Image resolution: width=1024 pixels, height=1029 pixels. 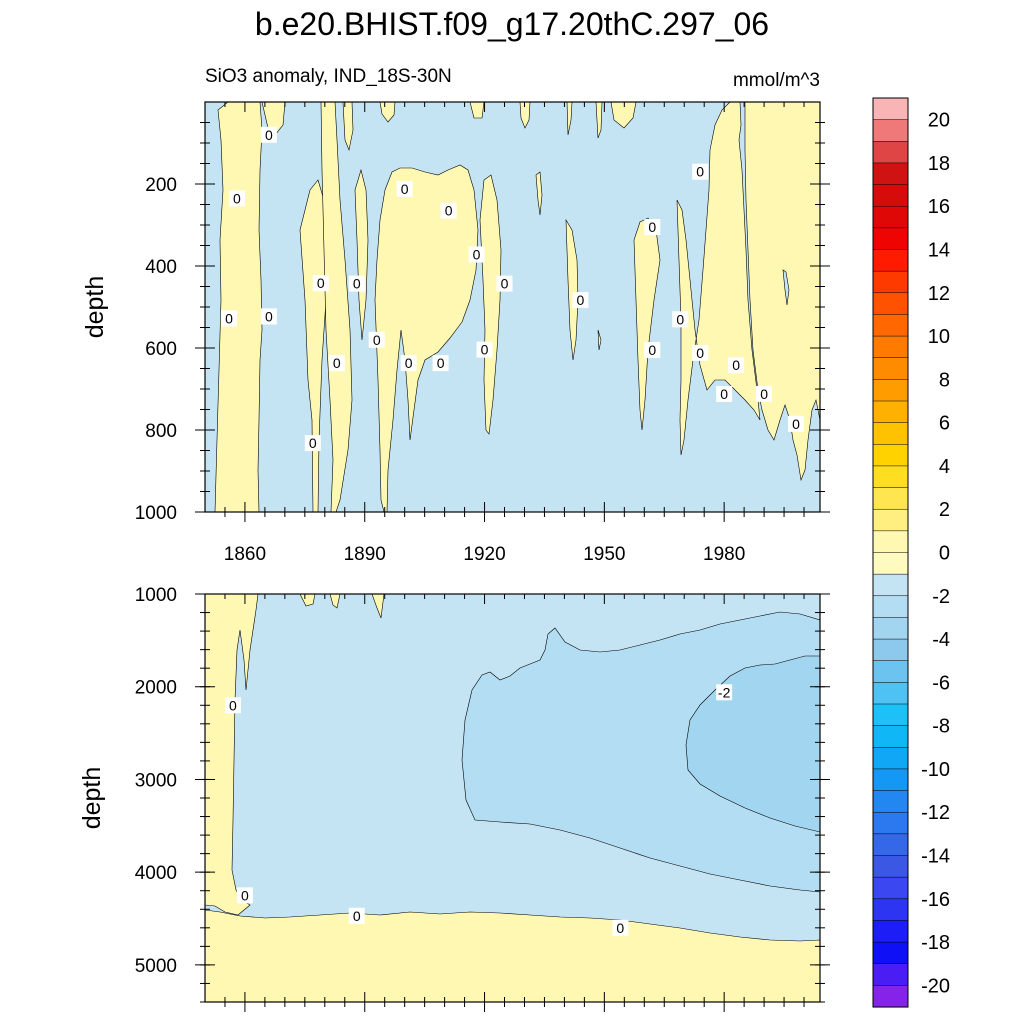 I want to click on deep-positive-bottom, so click(x=512, y=955).